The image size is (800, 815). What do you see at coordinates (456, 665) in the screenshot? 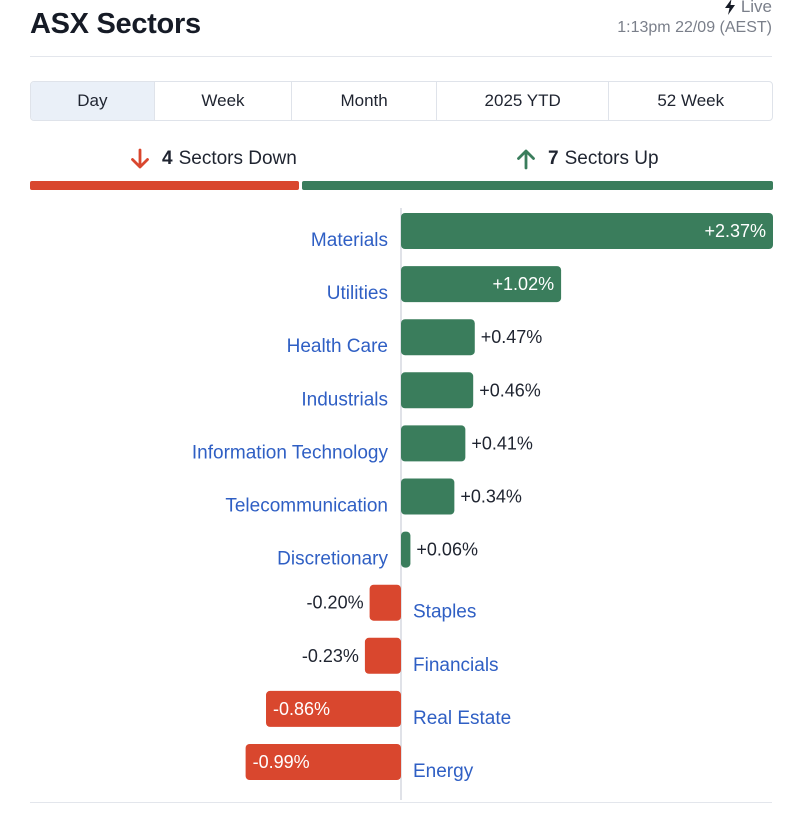
I see `category-label: Financials` at bounding box center [456, 665].